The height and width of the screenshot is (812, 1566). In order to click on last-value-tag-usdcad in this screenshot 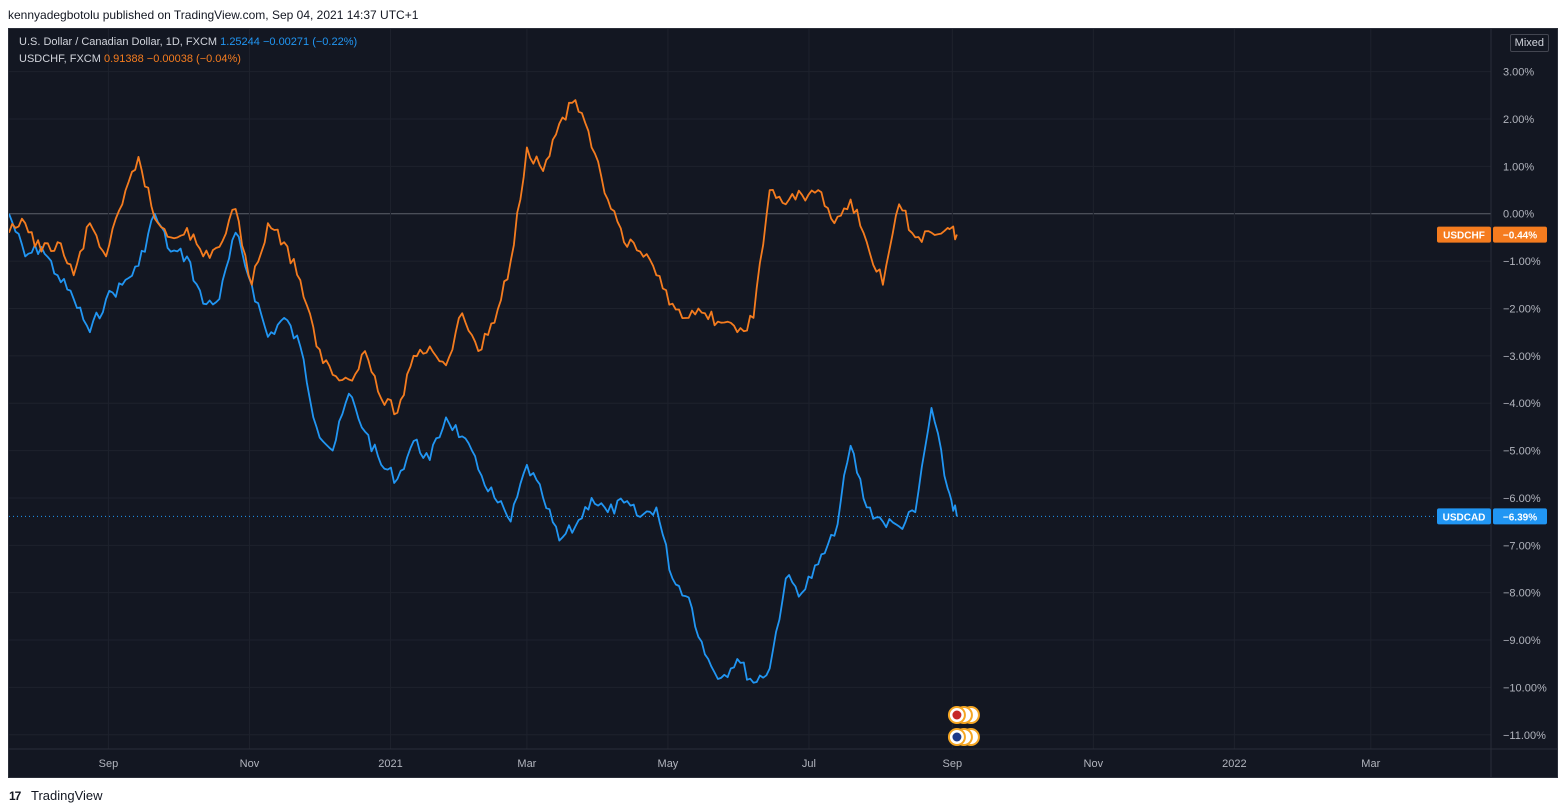, I will do `click(1520, 516)`.